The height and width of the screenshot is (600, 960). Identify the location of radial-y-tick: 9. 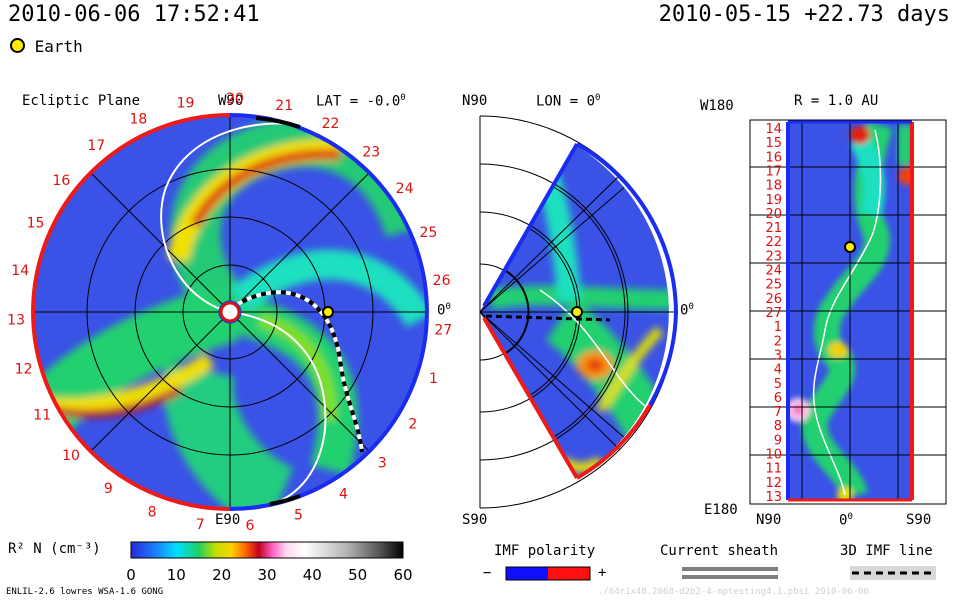
(778, 440).